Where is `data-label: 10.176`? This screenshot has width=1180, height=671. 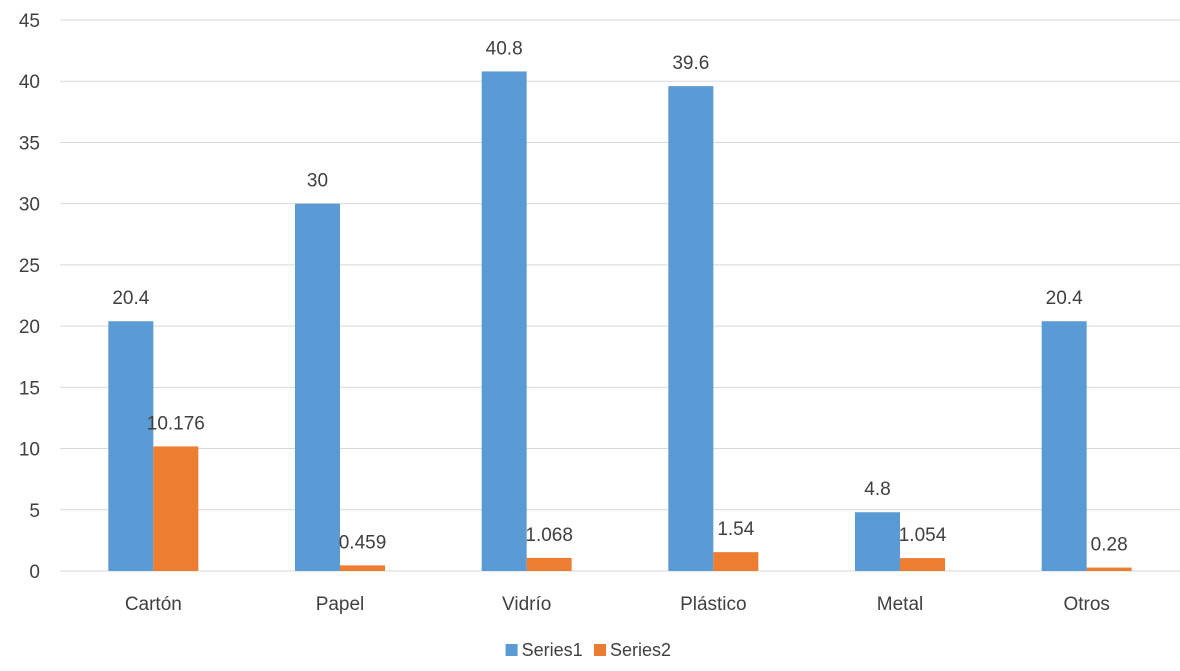 data-label: 10.176 is located at coordinates (176, 423).